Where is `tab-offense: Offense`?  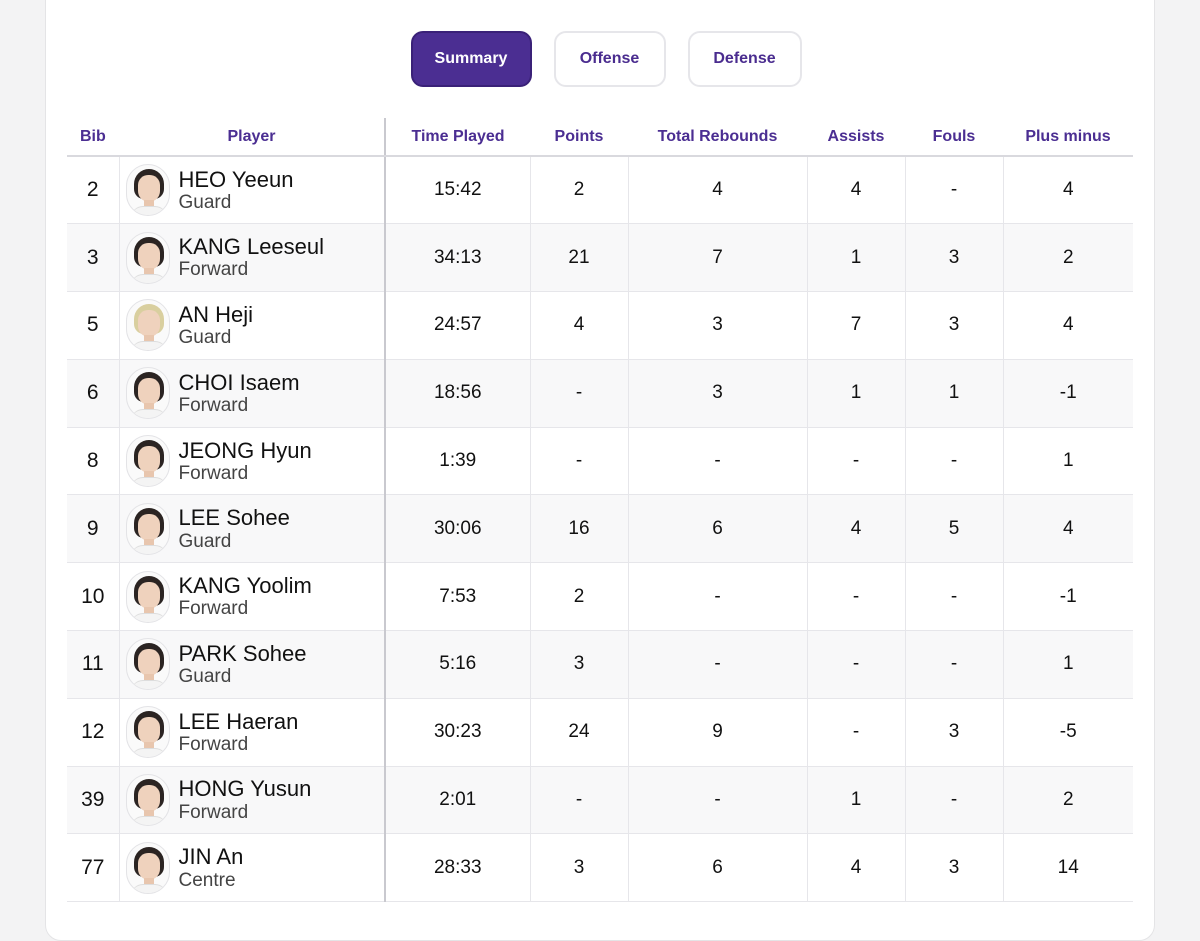
tab-offense: Offense is located at coordinates (609, 59).